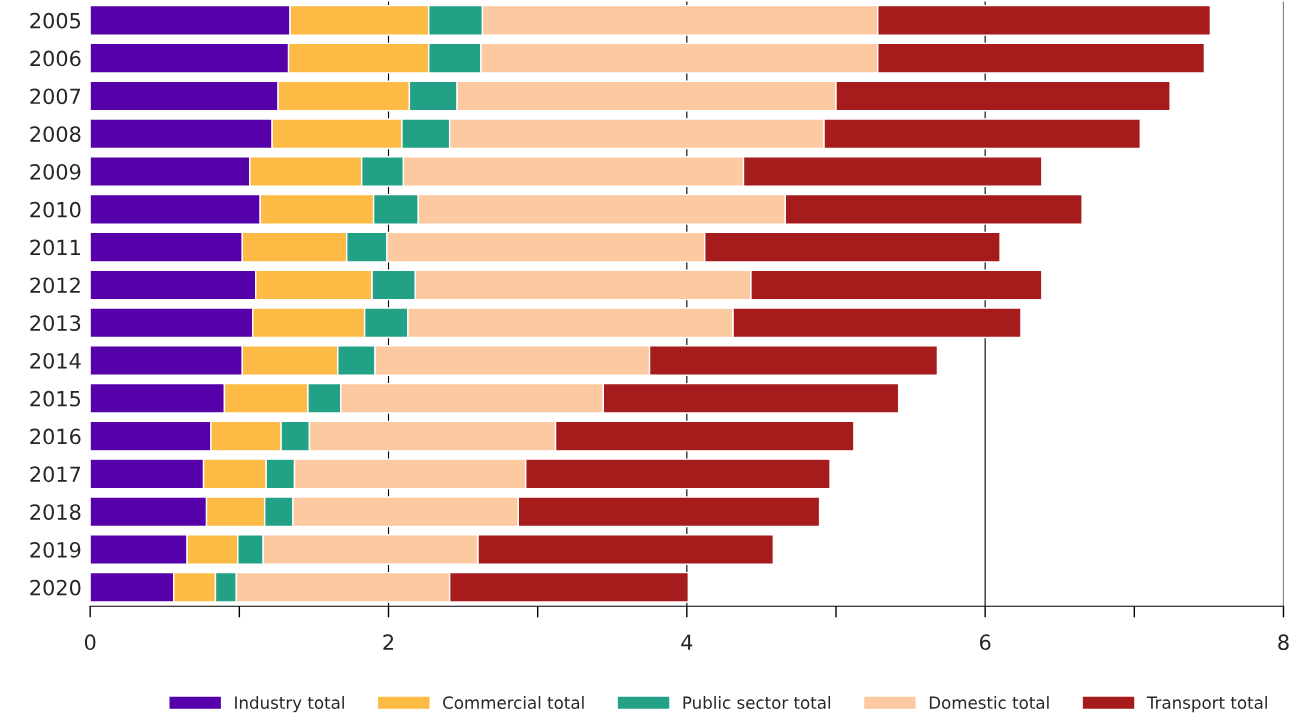  I want to click on x-tick-label: 4, so click(687, 642).